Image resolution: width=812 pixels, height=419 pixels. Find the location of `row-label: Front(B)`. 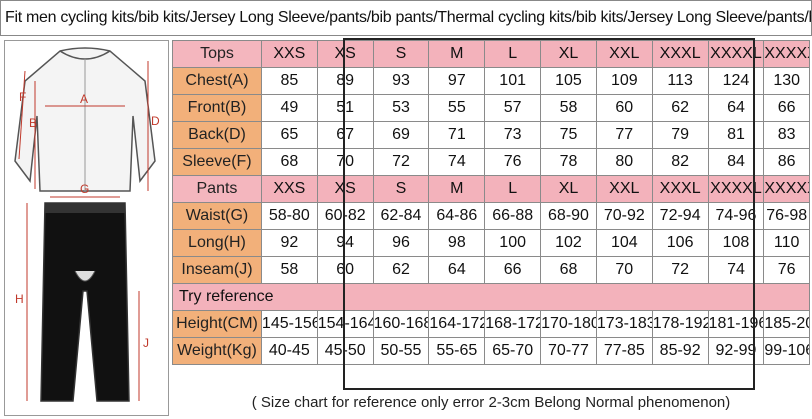

row-label: Front(B) is located at coordinates (217, 108).